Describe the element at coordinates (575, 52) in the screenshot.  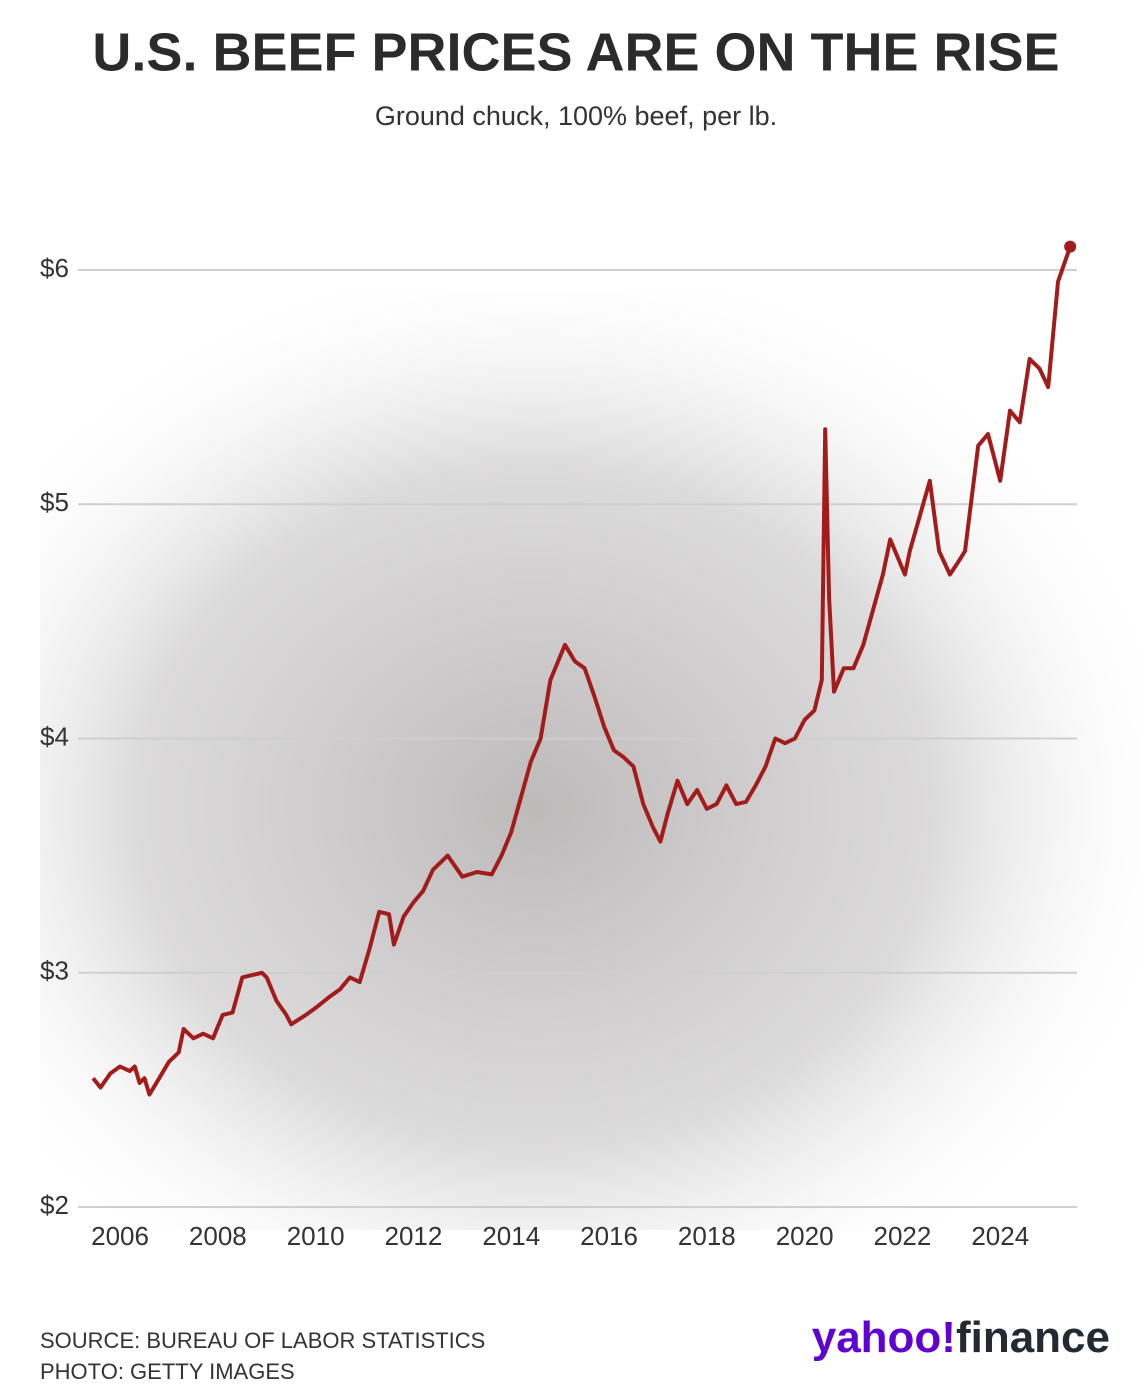
I see `chart-title: U.S. BEEF PRICES ARE ON THE RISE` at that location.